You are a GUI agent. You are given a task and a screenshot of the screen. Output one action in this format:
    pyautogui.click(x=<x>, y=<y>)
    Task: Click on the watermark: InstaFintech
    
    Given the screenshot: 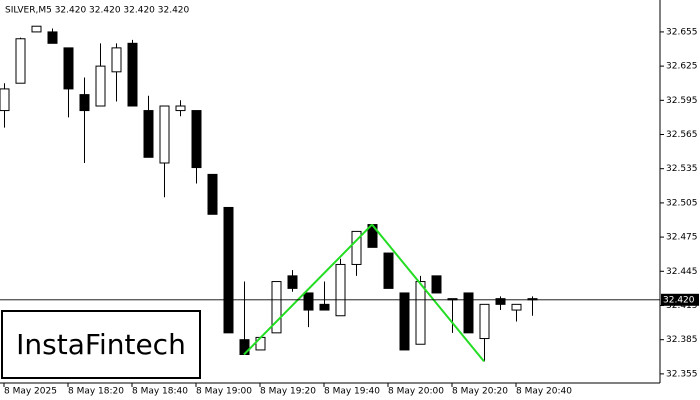 What is the action you would take?
    pyautogui.click(x=101, y=344)
    